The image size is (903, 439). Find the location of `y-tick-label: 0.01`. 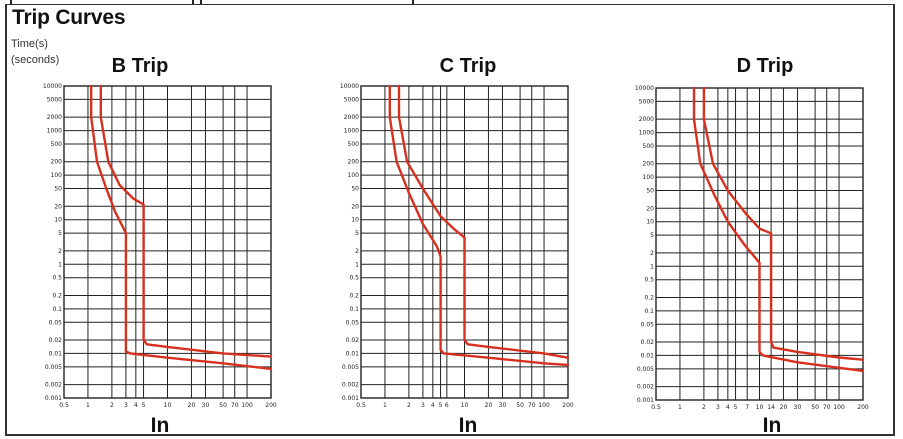

y-tick-label: 0.01 is located at coordinates (648, 355).